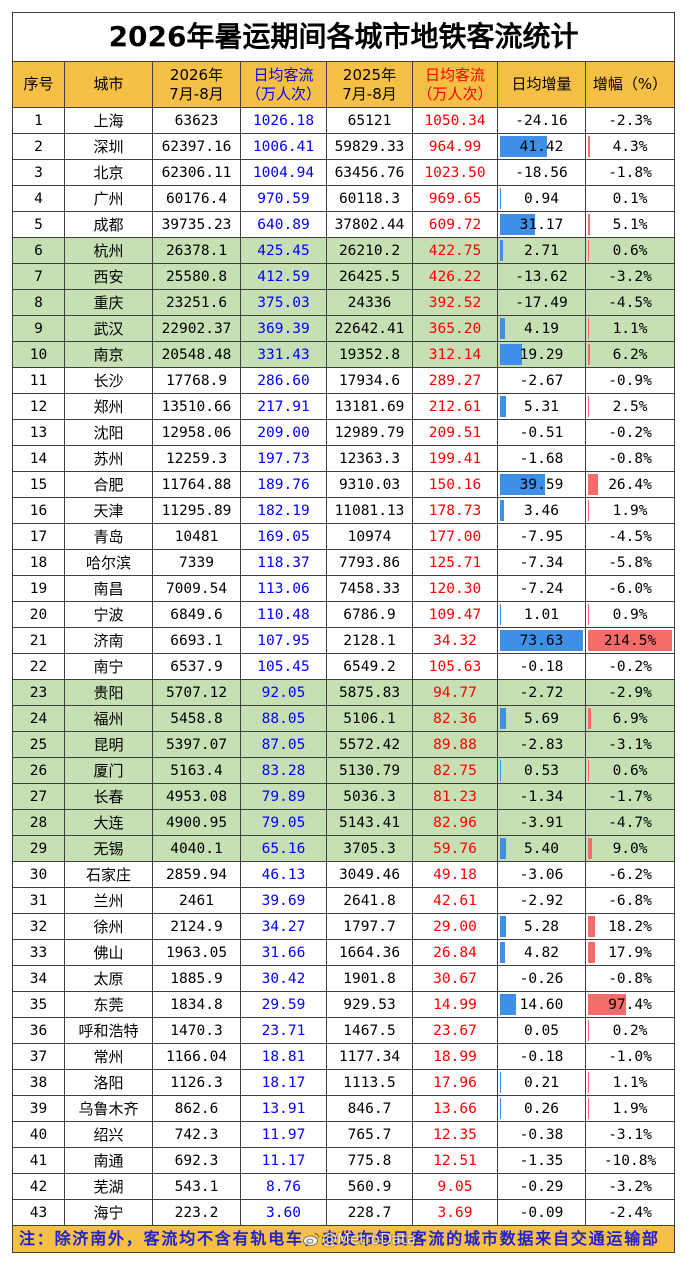 The height and width of the screenshot is (1261, 686). Describe the element at coordinates (369, 276) in the screenshot. I see `cell-total-2025: 26425.5` at that location.